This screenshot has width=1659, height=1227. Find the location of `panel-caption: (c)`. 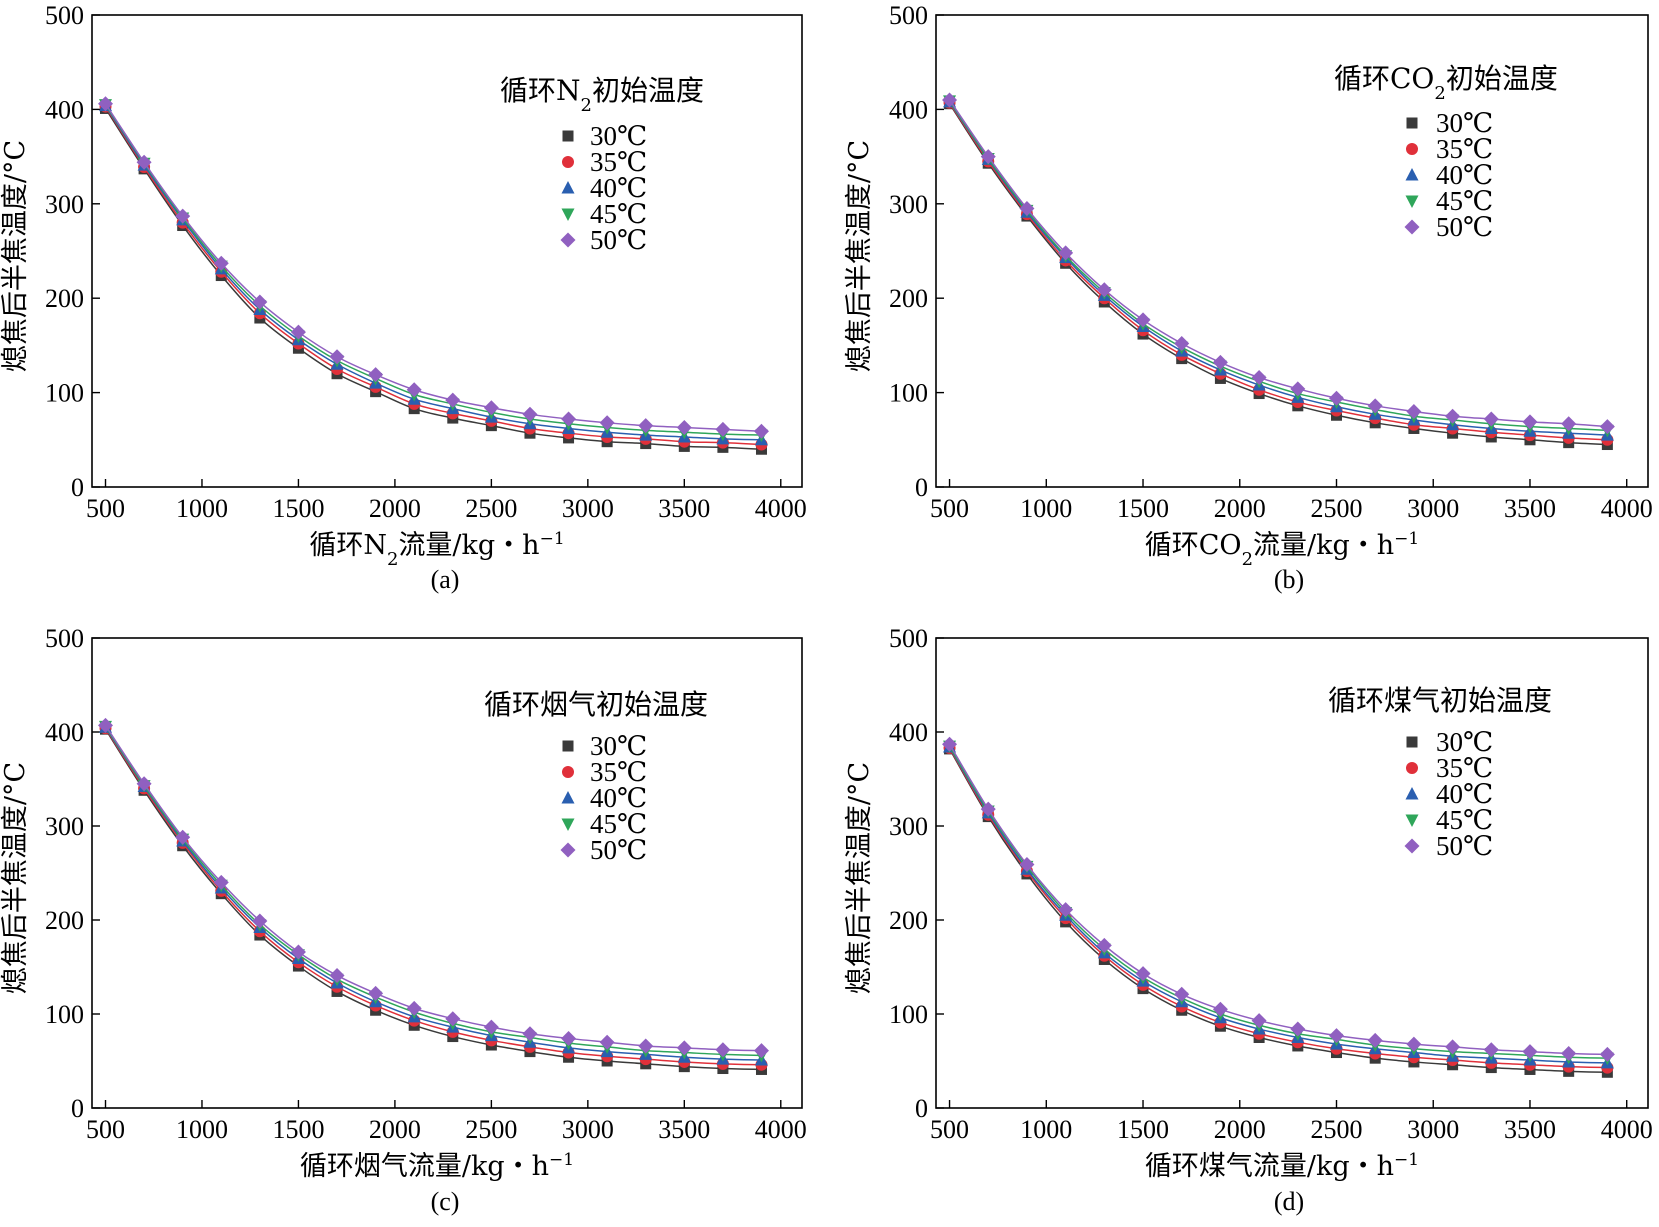

panel-caption: (c) is located at coordinates (445, 1201).